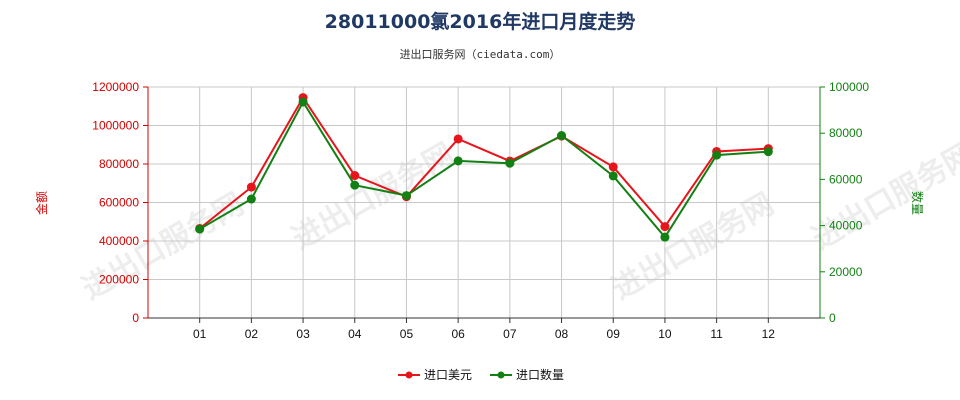 This screenshot has width=960, height=400. Describe the element at coordinates (846, 133) in the screenshot. I see `y-right-tick-label: 80000` at that location.